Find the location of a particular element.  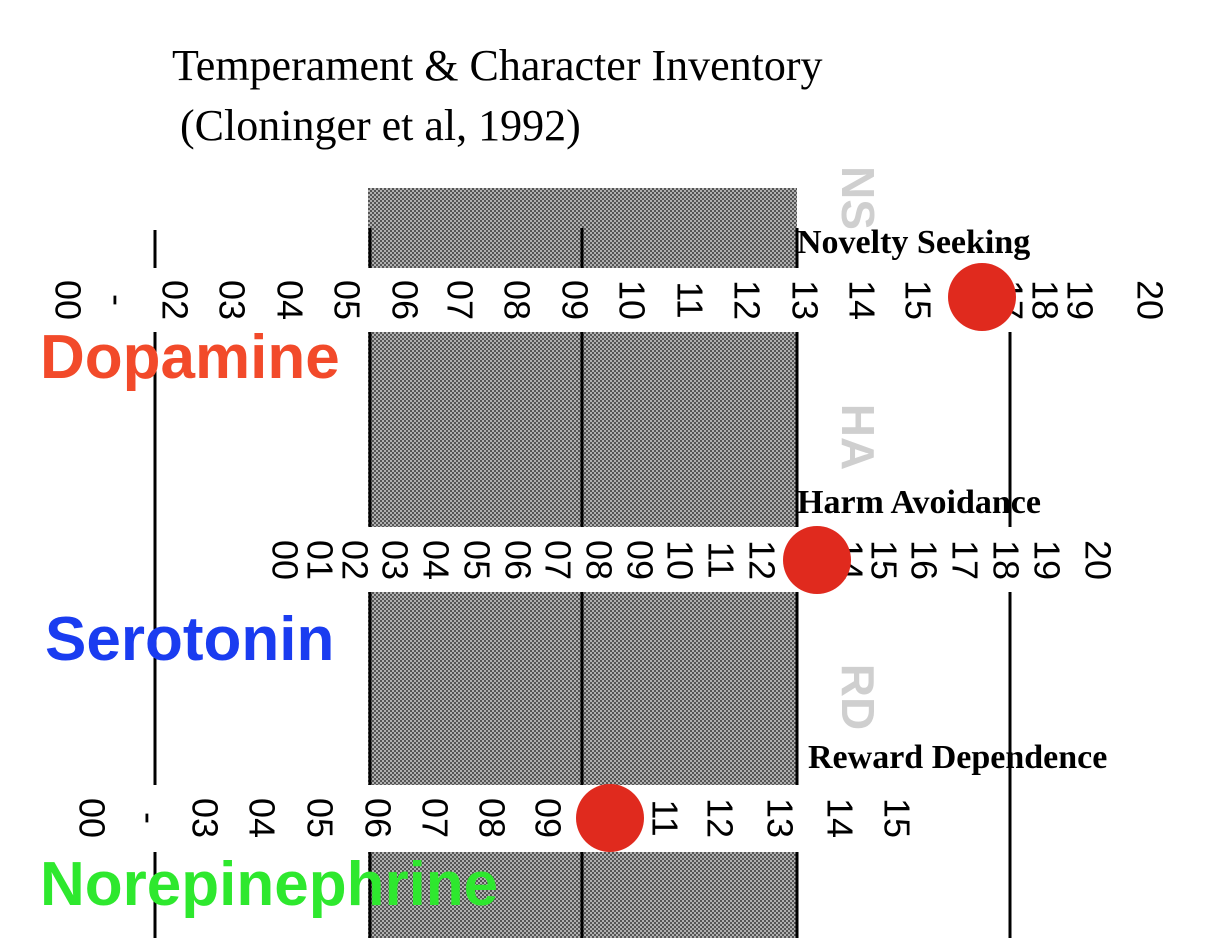

tick-label: 16 is located at coordinates (924, 560).